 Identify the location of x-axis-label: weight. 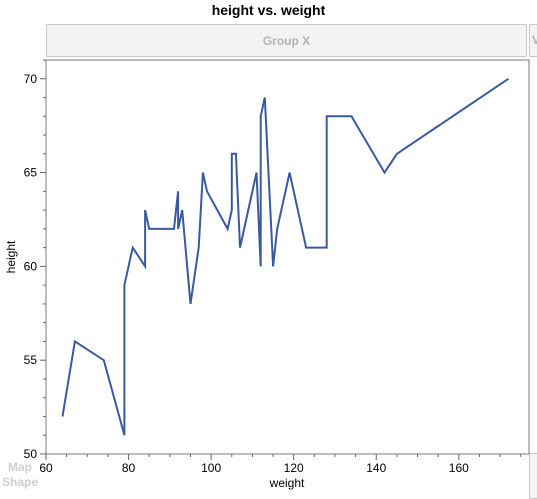
(287, 483).